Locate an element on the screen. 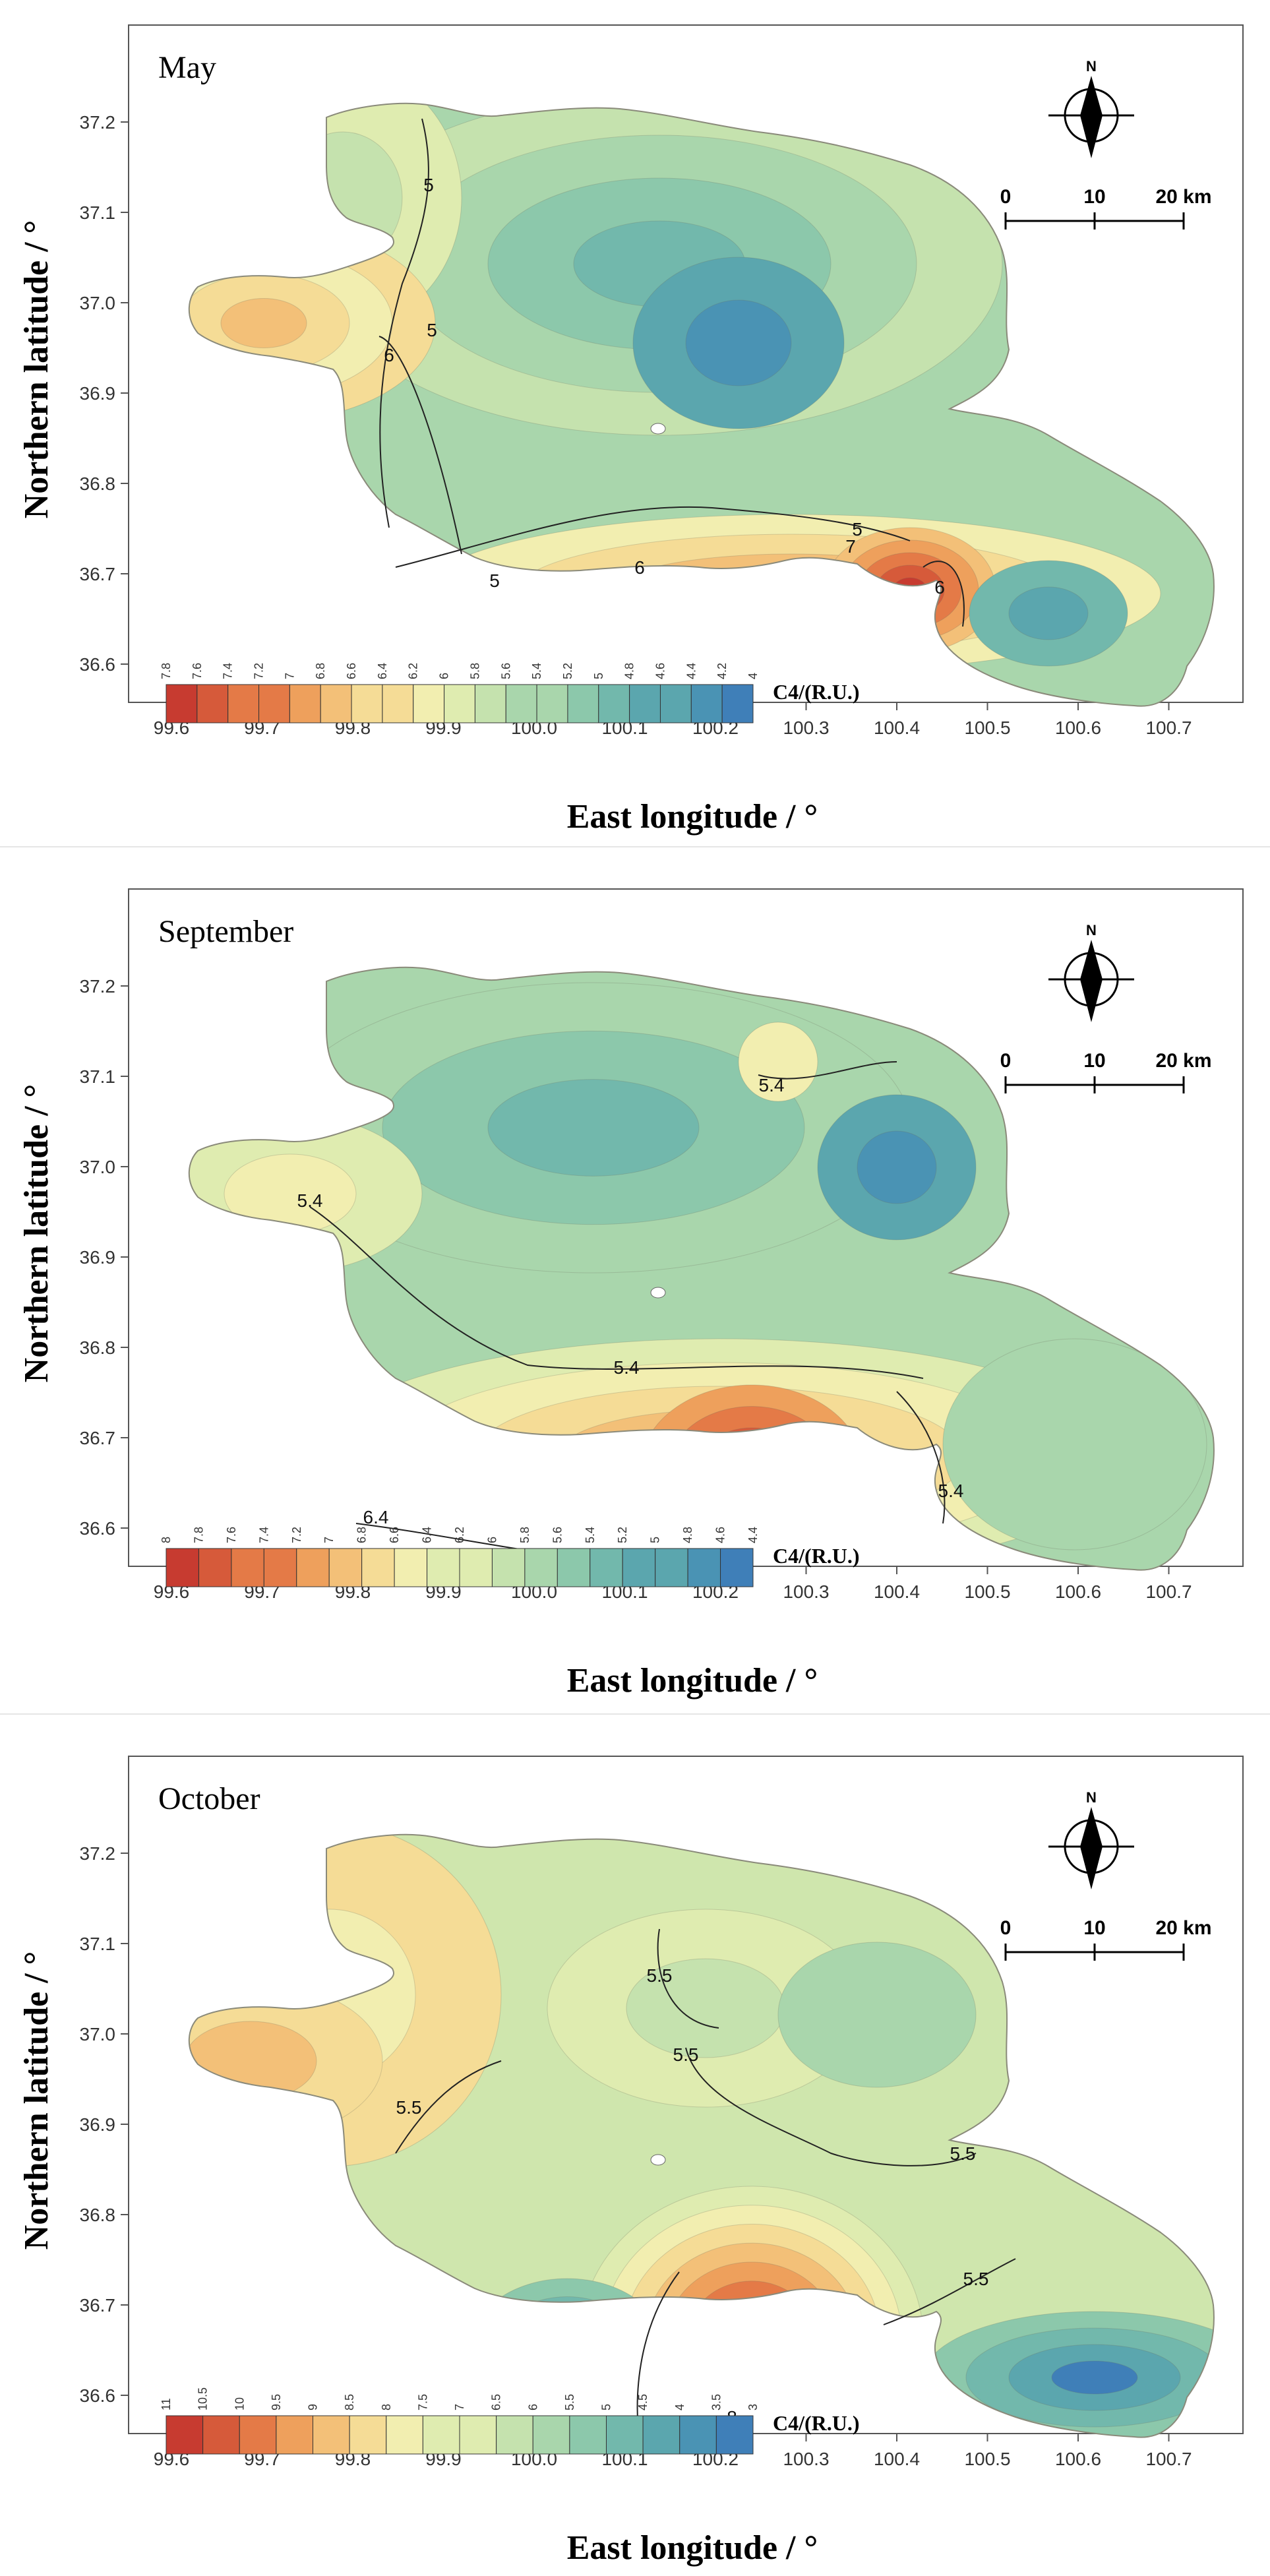  legend-value: 7 is located at coordinates (289, 676).